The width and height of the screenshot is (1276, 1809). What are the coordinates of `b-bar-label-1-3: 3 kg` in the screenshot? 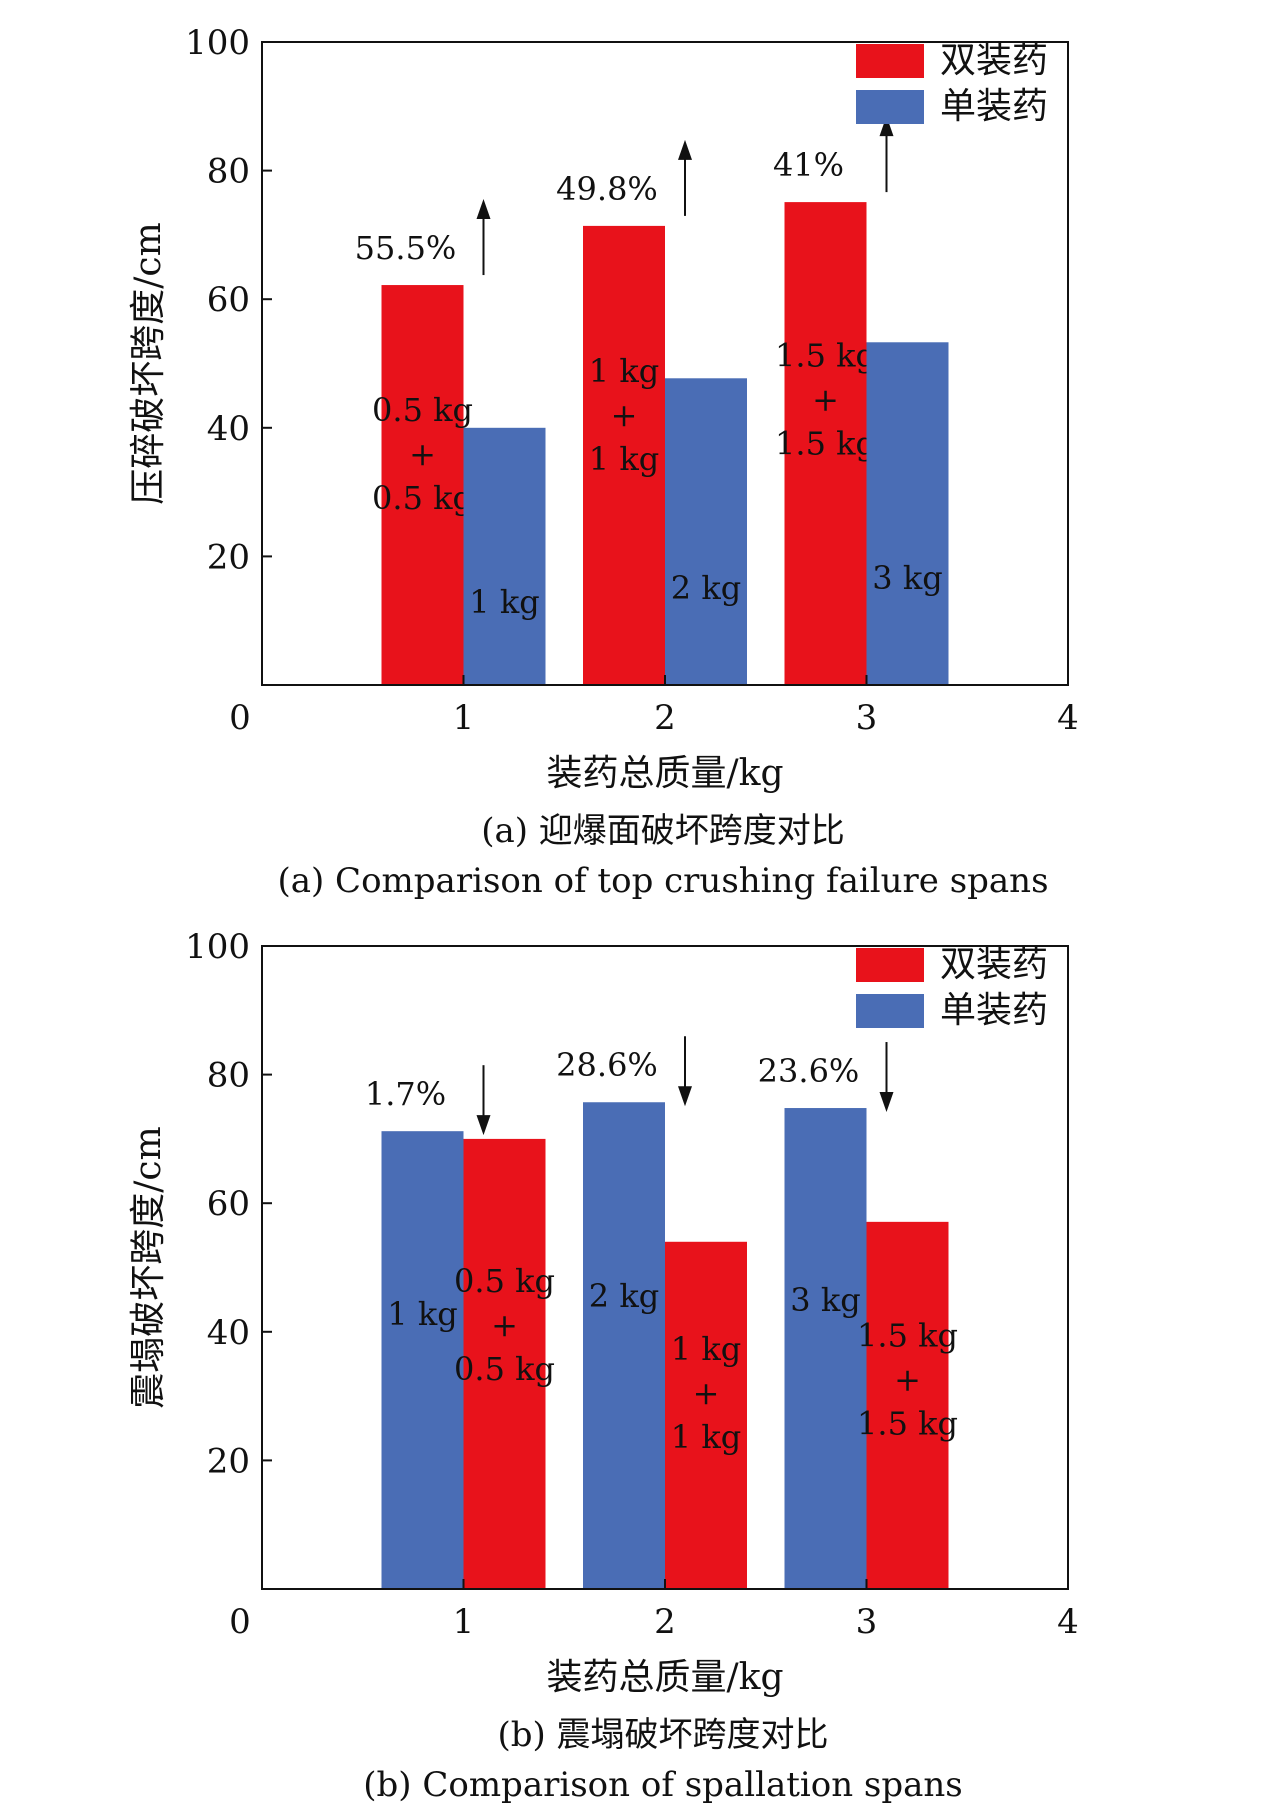 It's located at (825, 1300).